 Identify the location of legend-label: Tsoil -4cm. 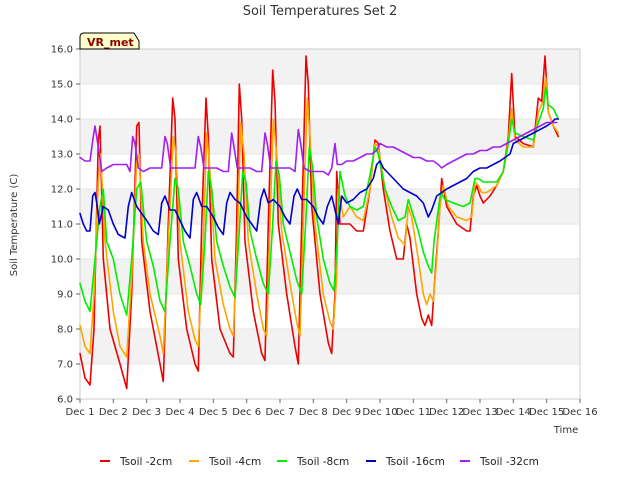
(234, 462).